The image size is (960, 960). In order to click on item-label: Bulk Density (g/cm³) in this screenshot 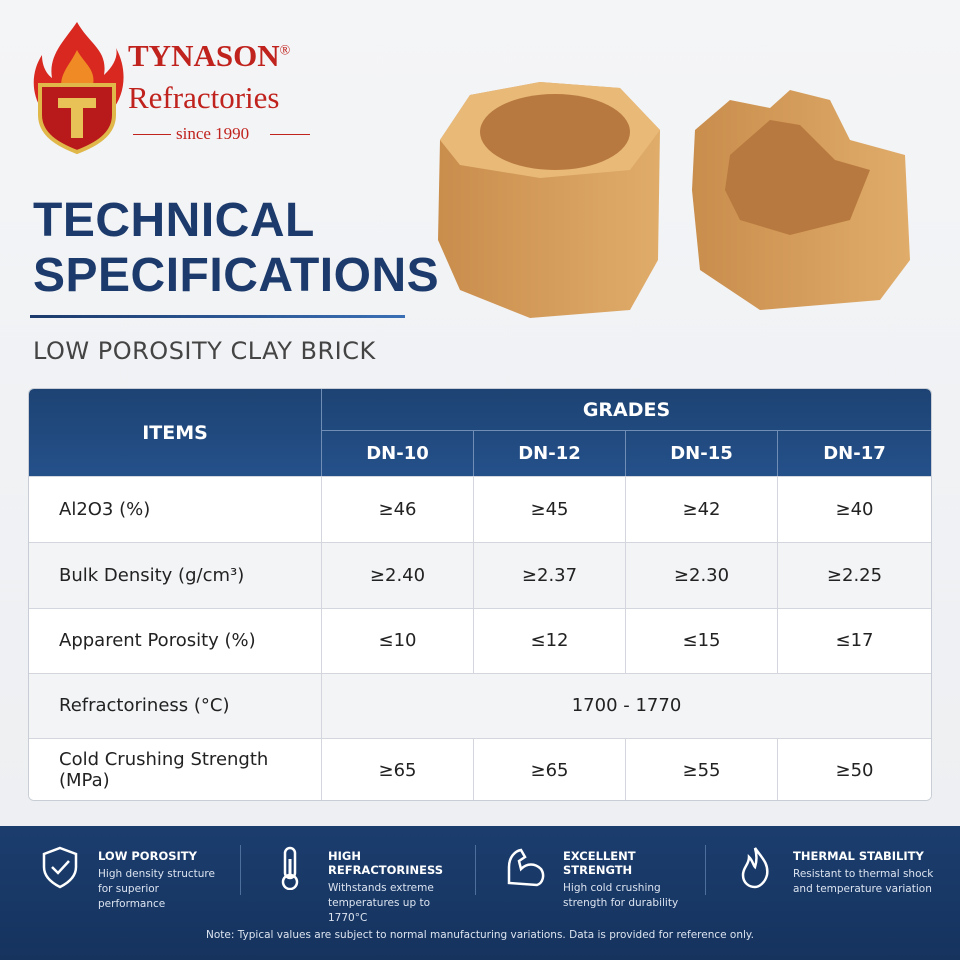, I will do `click(152, 575)`.